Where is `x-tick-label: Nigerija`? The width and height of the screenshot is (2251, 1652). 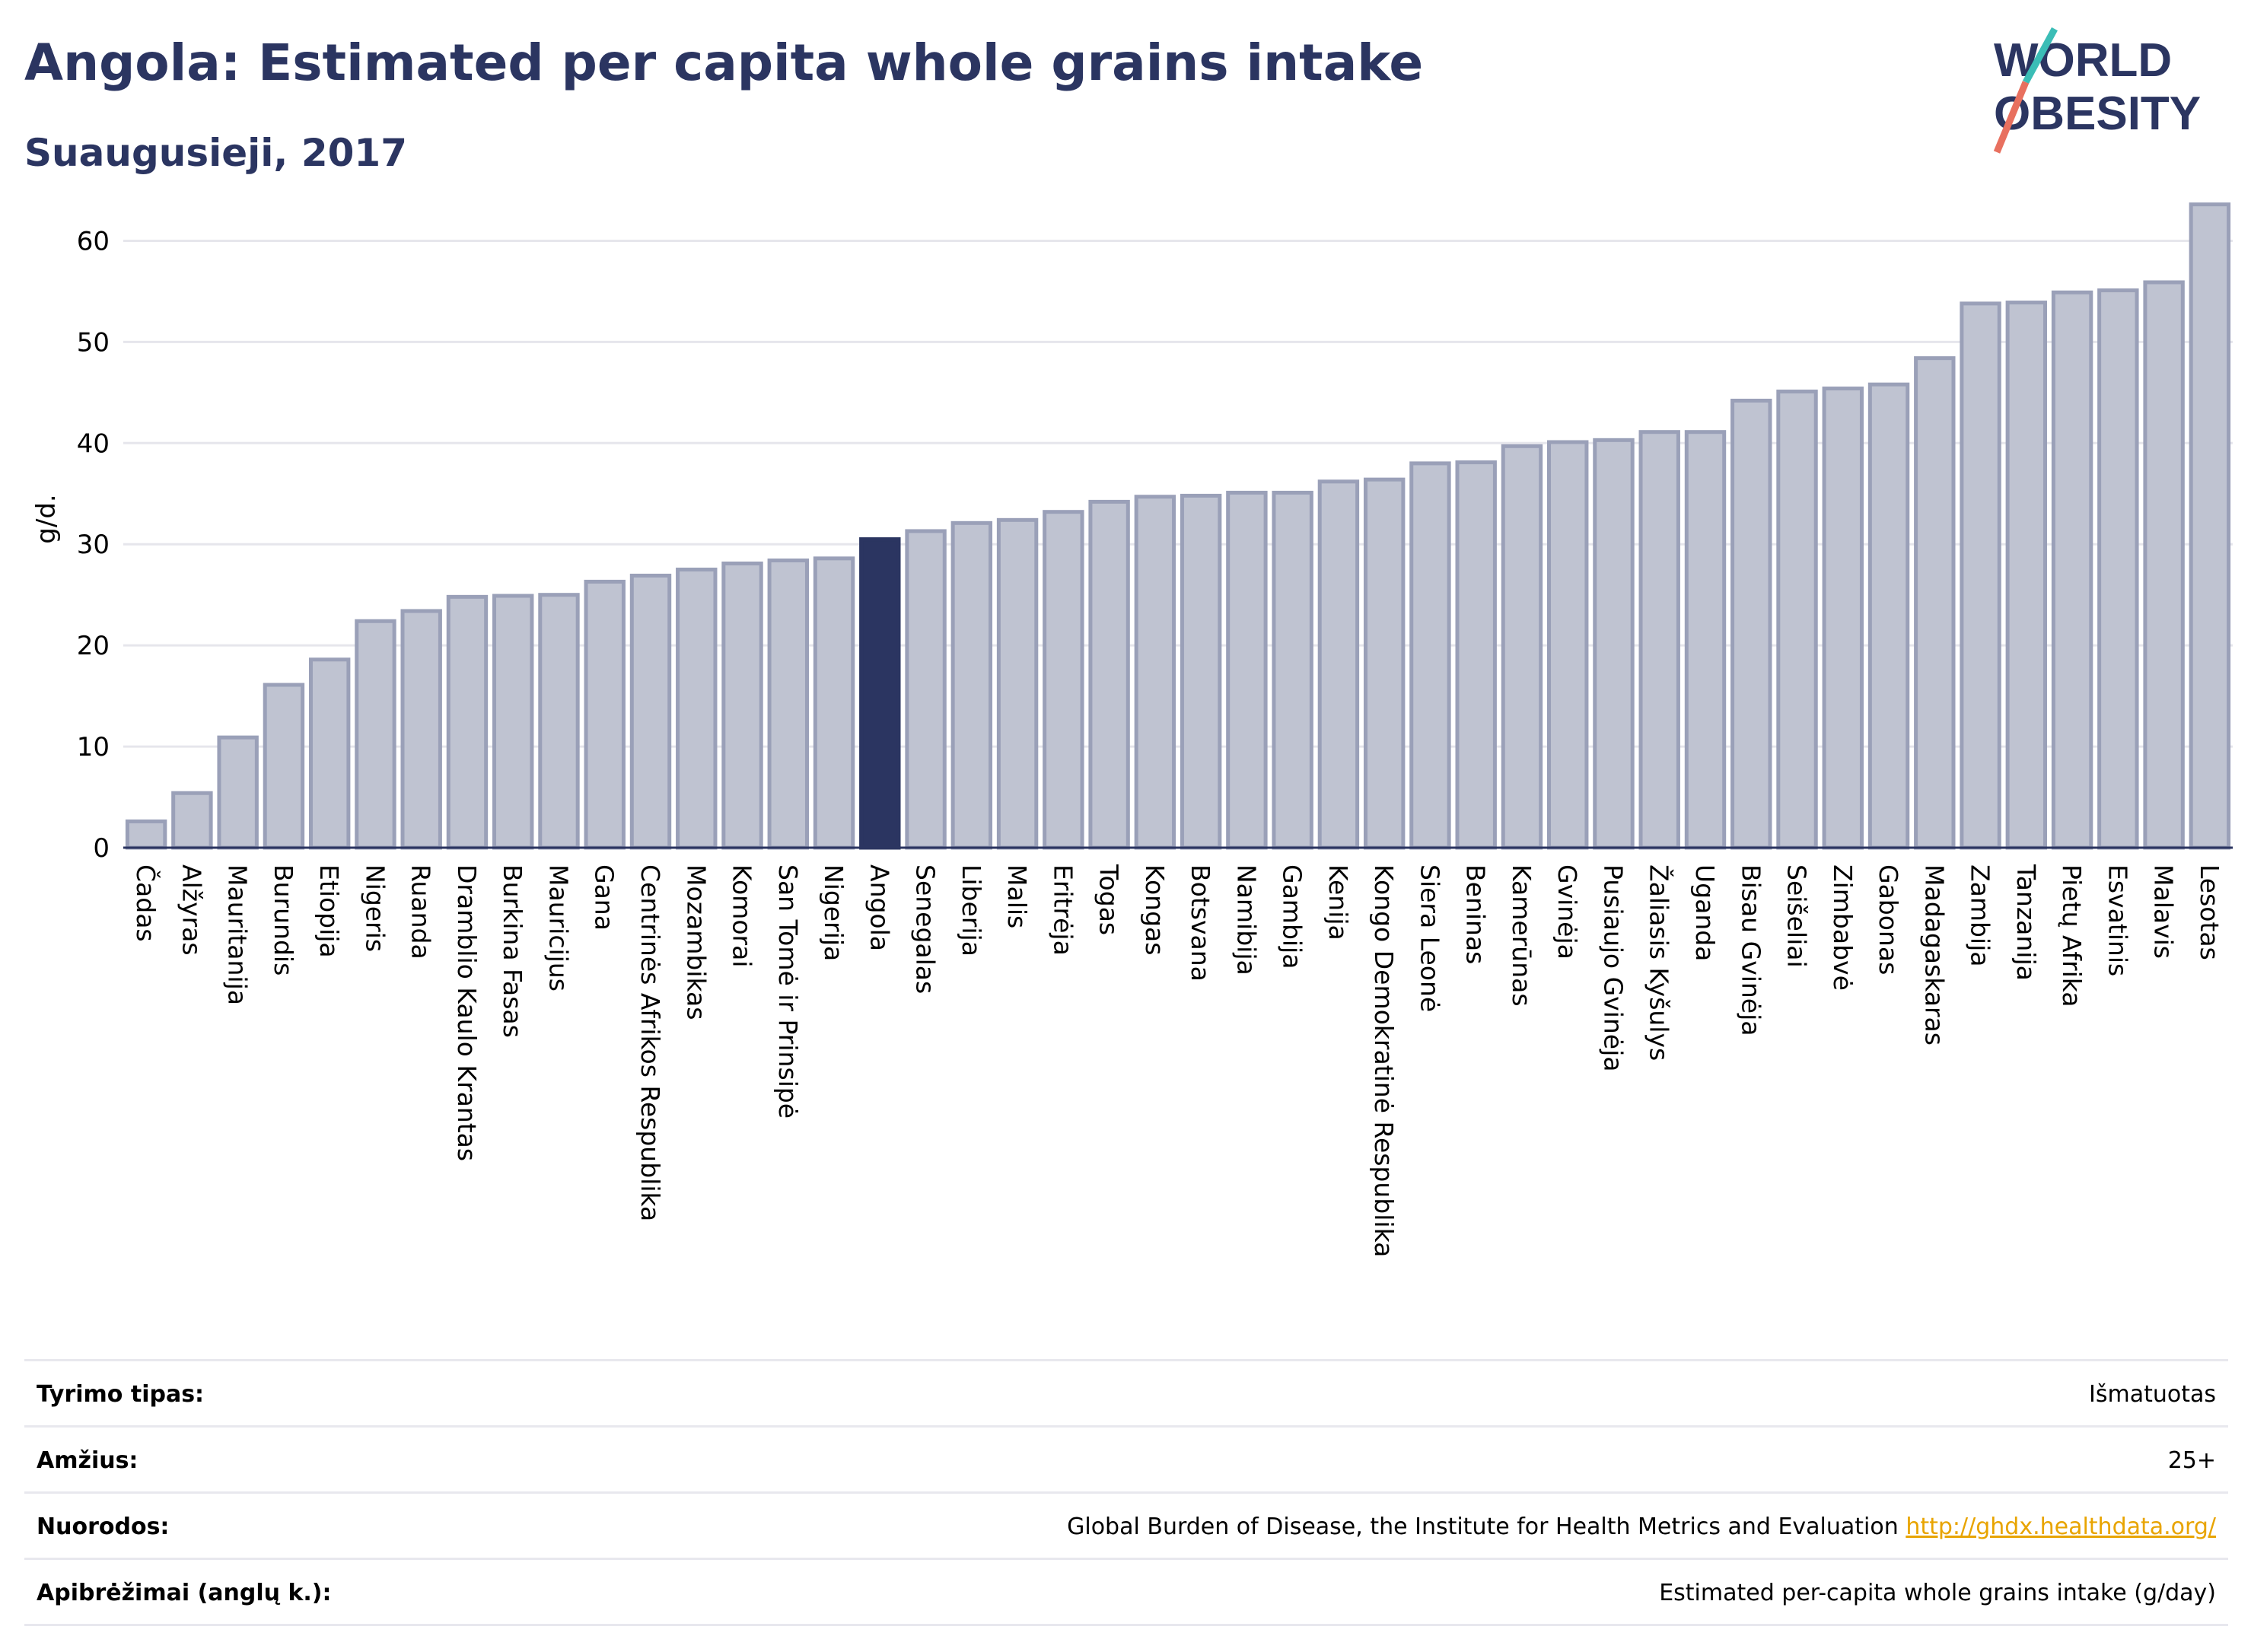
x-tick-label: Nigerija is located at coordinates (834, 912).